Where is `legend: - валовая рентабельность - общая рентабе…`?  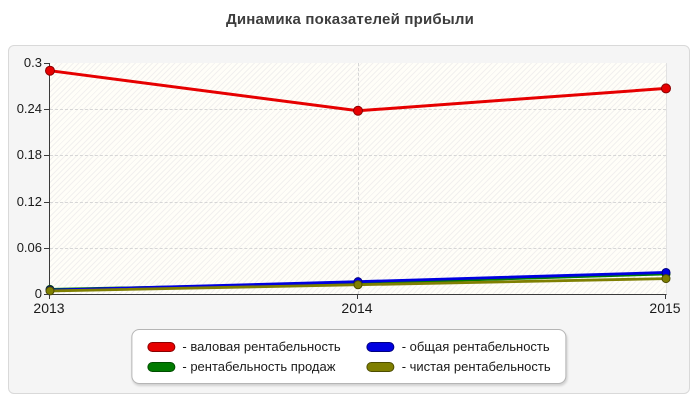
legend: - валовая рентабельность - общая рентабе… is located at coordinates (349, 356).